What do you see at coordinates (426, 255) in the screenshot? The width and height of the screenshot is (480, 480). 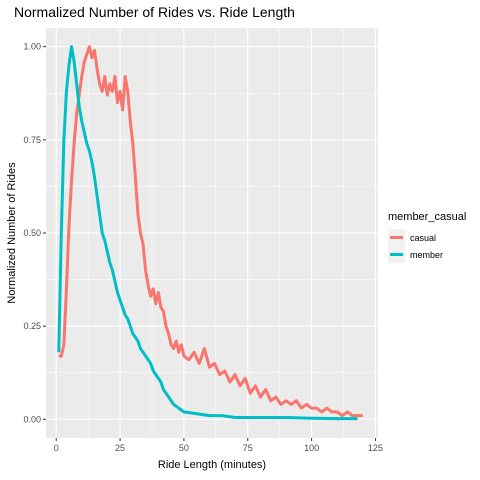 I see `legend-label-member: member` at bounding box center [426, 255].